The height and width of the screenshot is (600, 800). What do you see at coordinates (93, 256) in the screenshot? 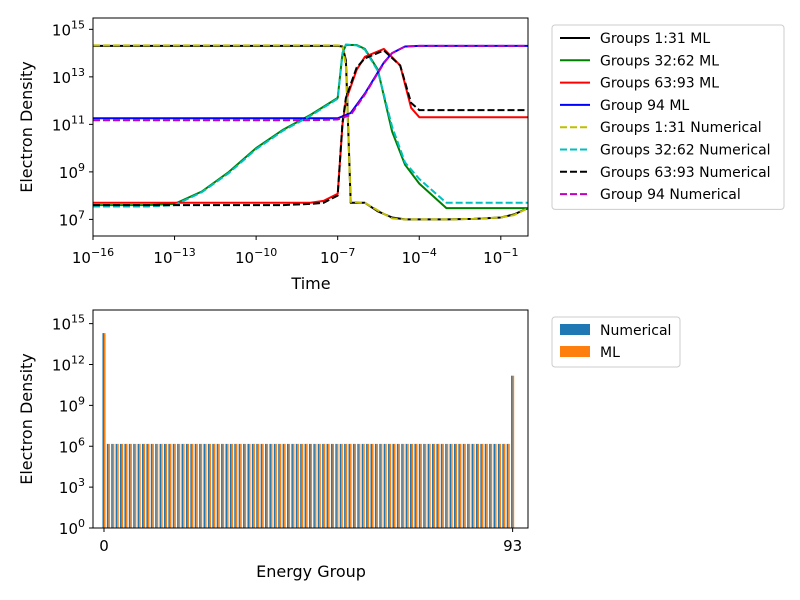
I see `x-tick-label: 10−16` at bounding box center [93, 256].